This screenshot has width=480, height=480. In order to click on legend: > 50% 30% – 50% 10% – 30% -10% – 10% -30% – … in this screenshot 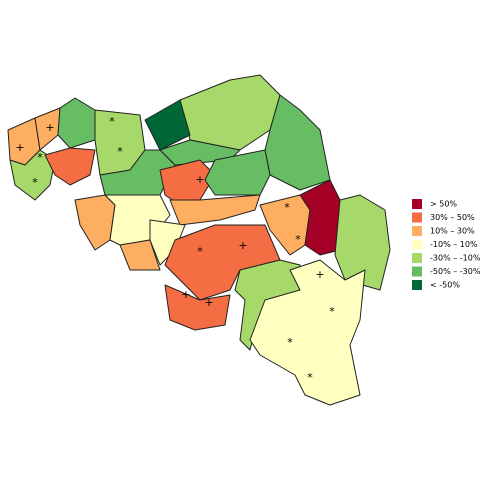, I will do `click(446, 244)`.